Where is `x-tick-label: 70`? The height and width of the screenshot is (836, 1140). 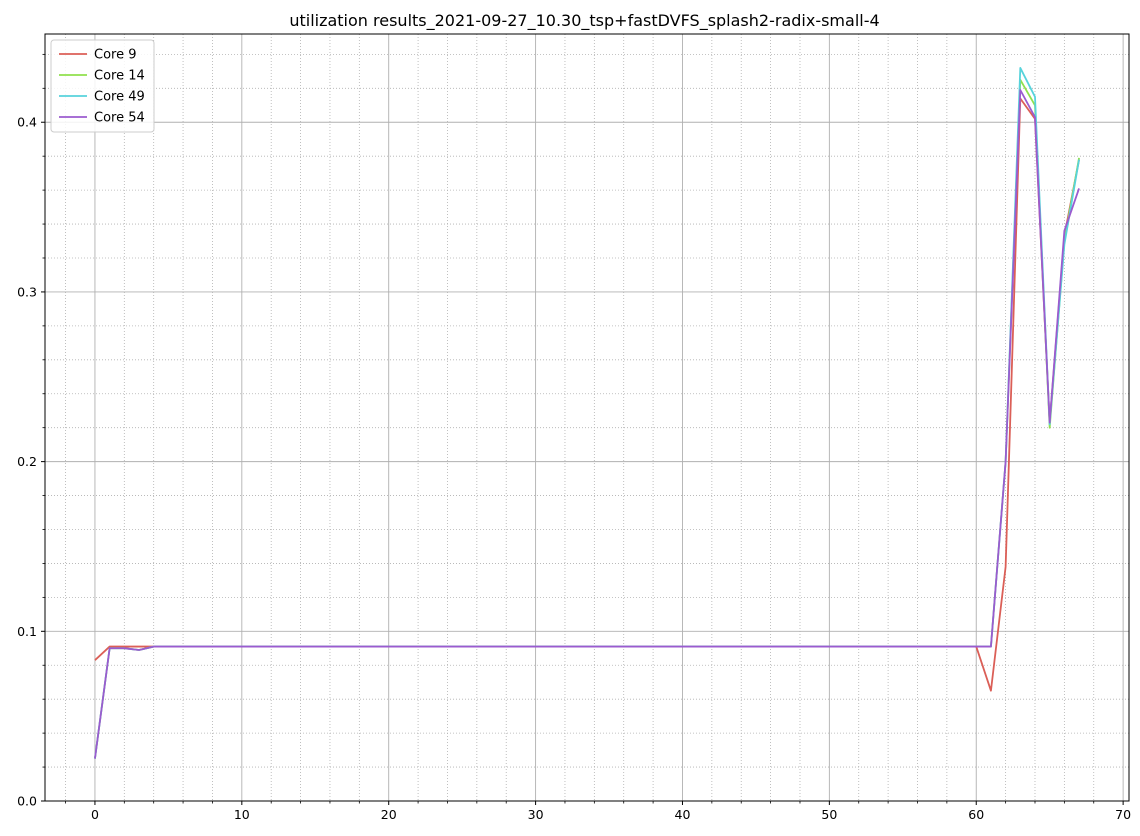
x-tick-label: 70 is located at coordinates (1123, 814).